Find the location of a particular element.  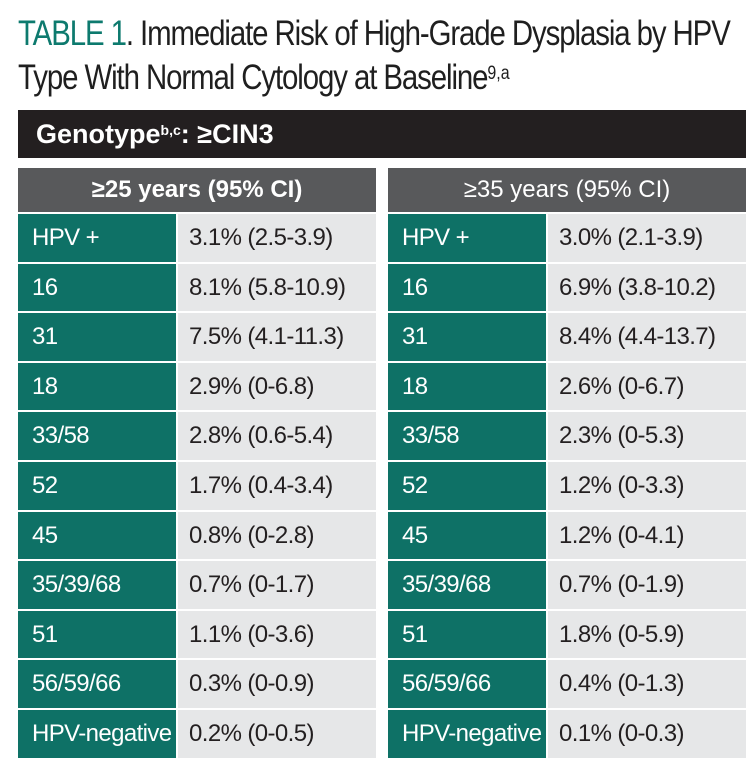

table-header: ≥25 years (95% CI) is located at coordinates (197, 190).